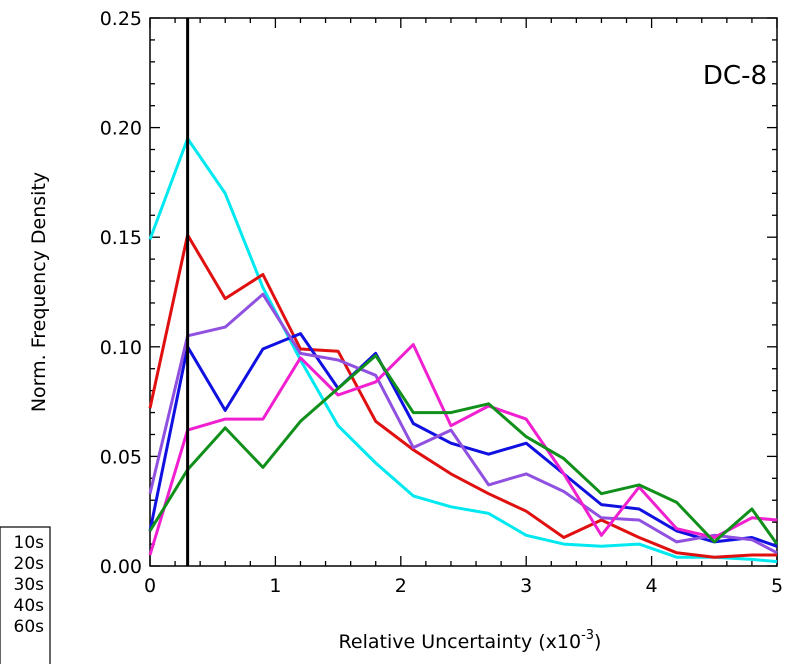 The image size is (808, 664). Describe the element at coordinates (652, 586) in the screenshot. I see `x-tick-label: 4` at that location.